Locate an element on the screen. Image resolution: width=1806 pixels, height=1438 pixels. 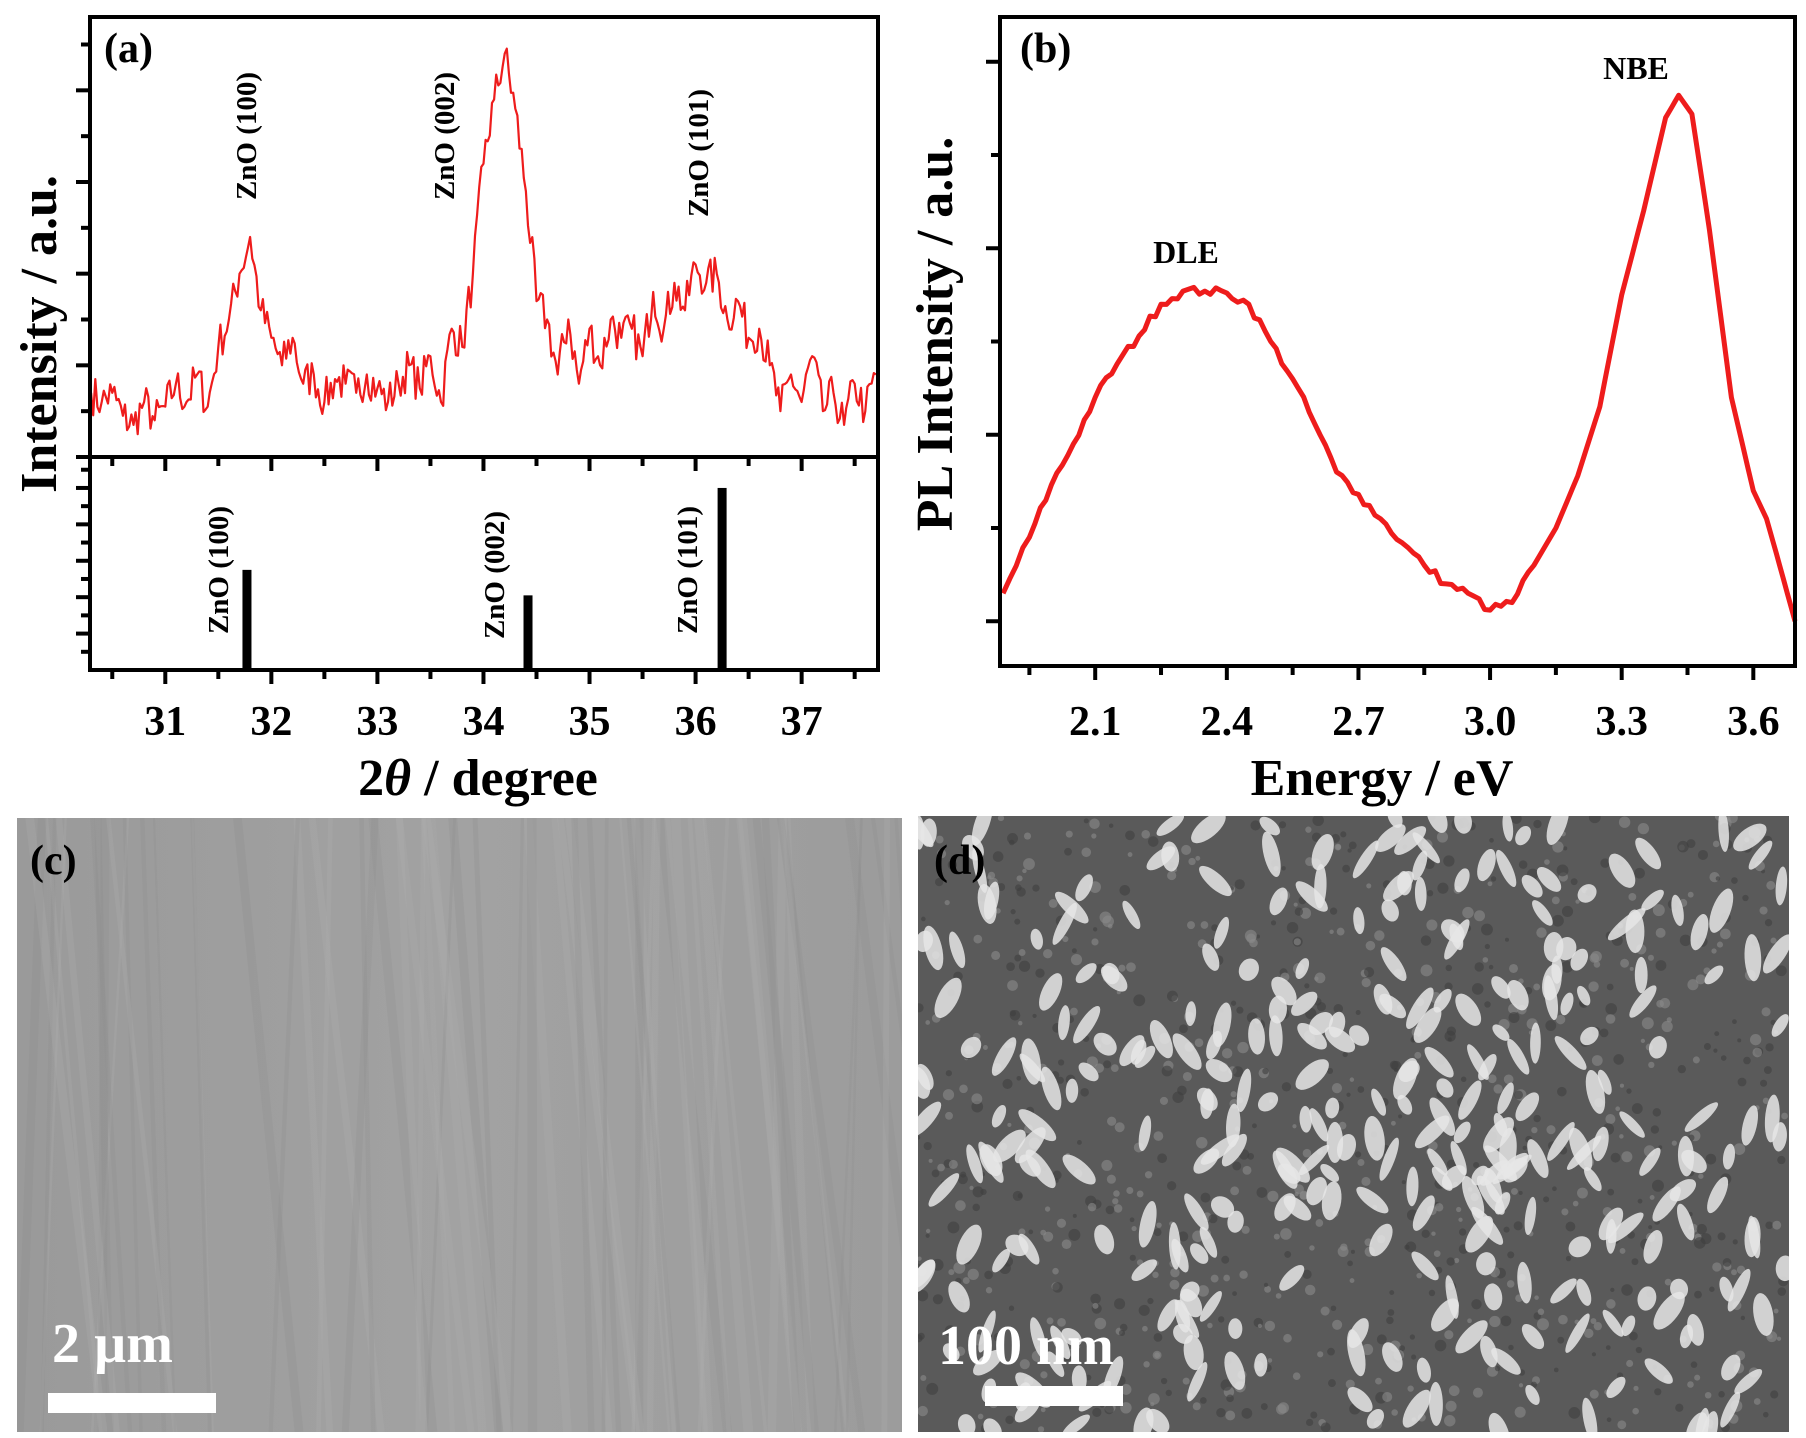
reference-sticks is located at coordinates (484, 578).